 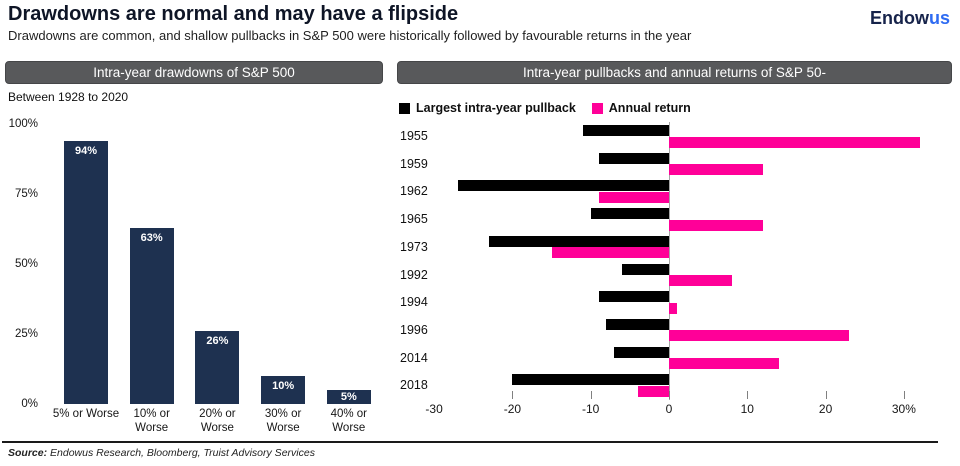 I want to click on return-bar-1959, so click(x=716, y=170).